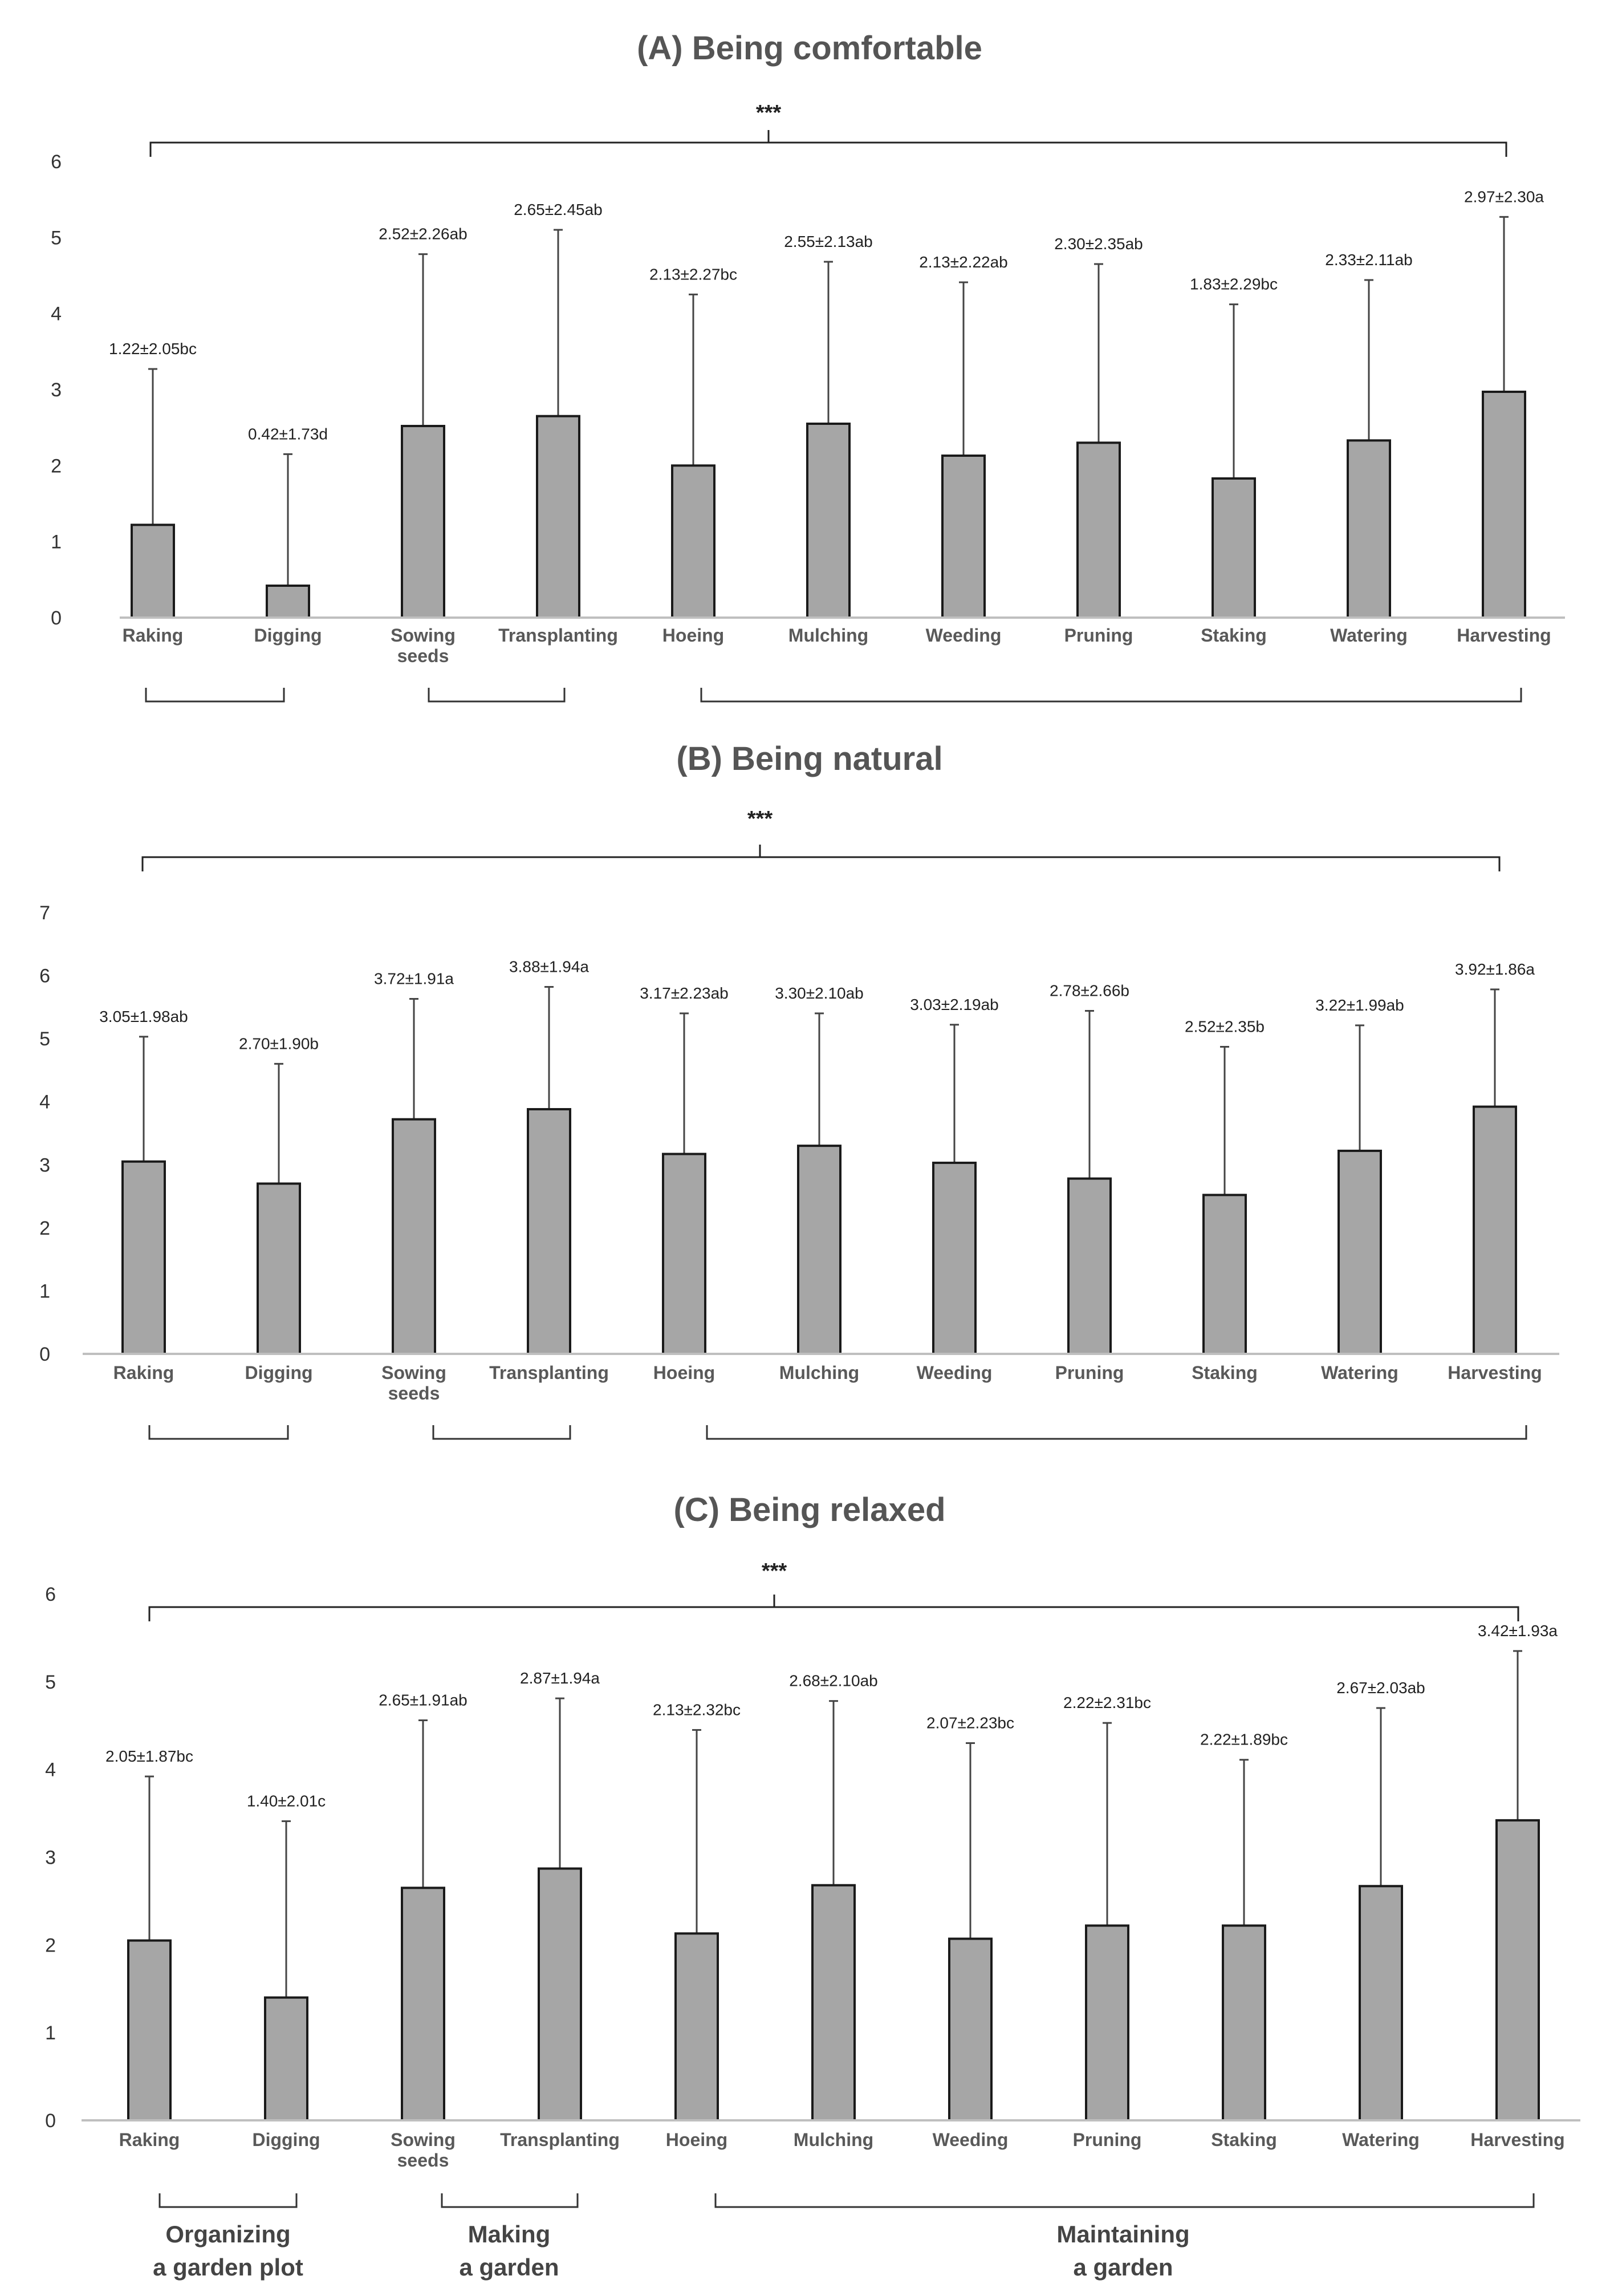  Describe the element at coordinates (56, 162) in the screenshot. I see `y-tick-label-comfortable: 6` at that location.